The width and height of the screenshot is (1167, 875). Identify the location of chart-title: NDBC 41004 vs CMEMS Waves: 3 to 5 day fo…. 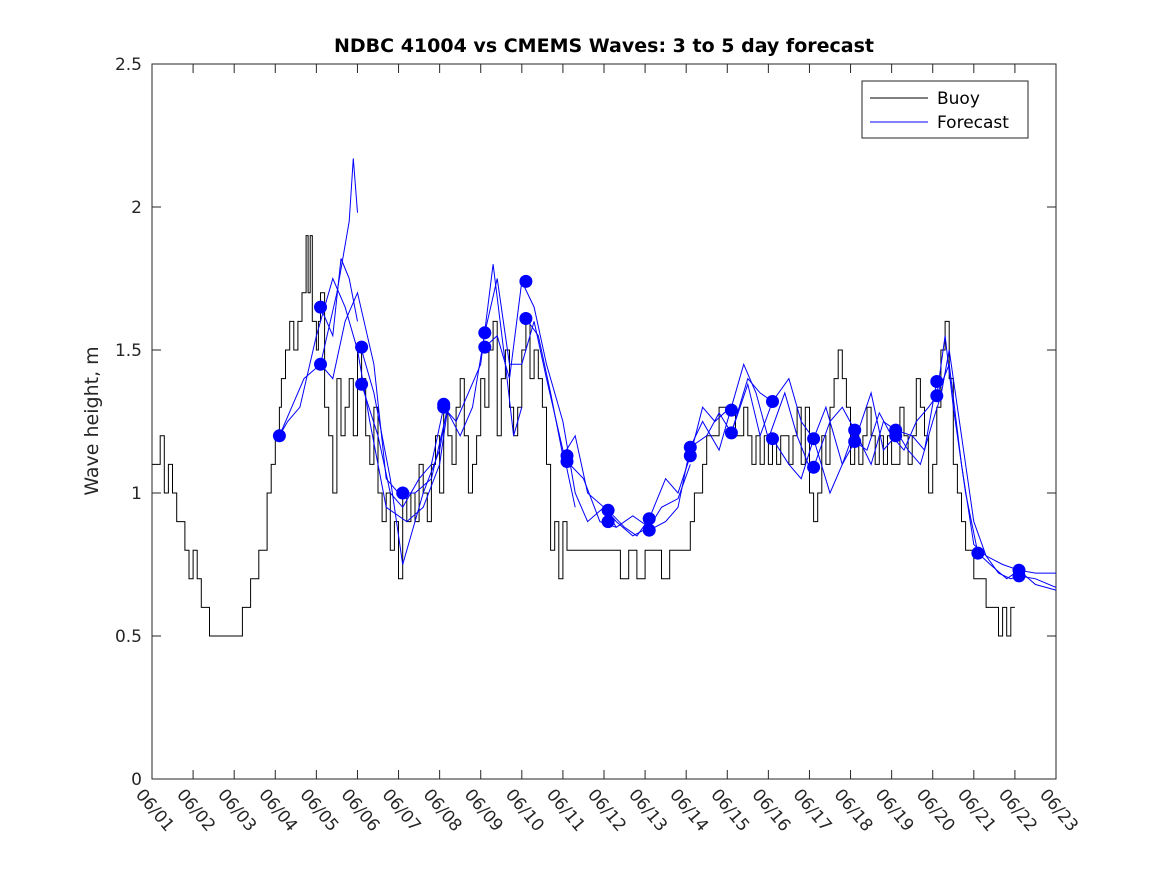
(604, 46).